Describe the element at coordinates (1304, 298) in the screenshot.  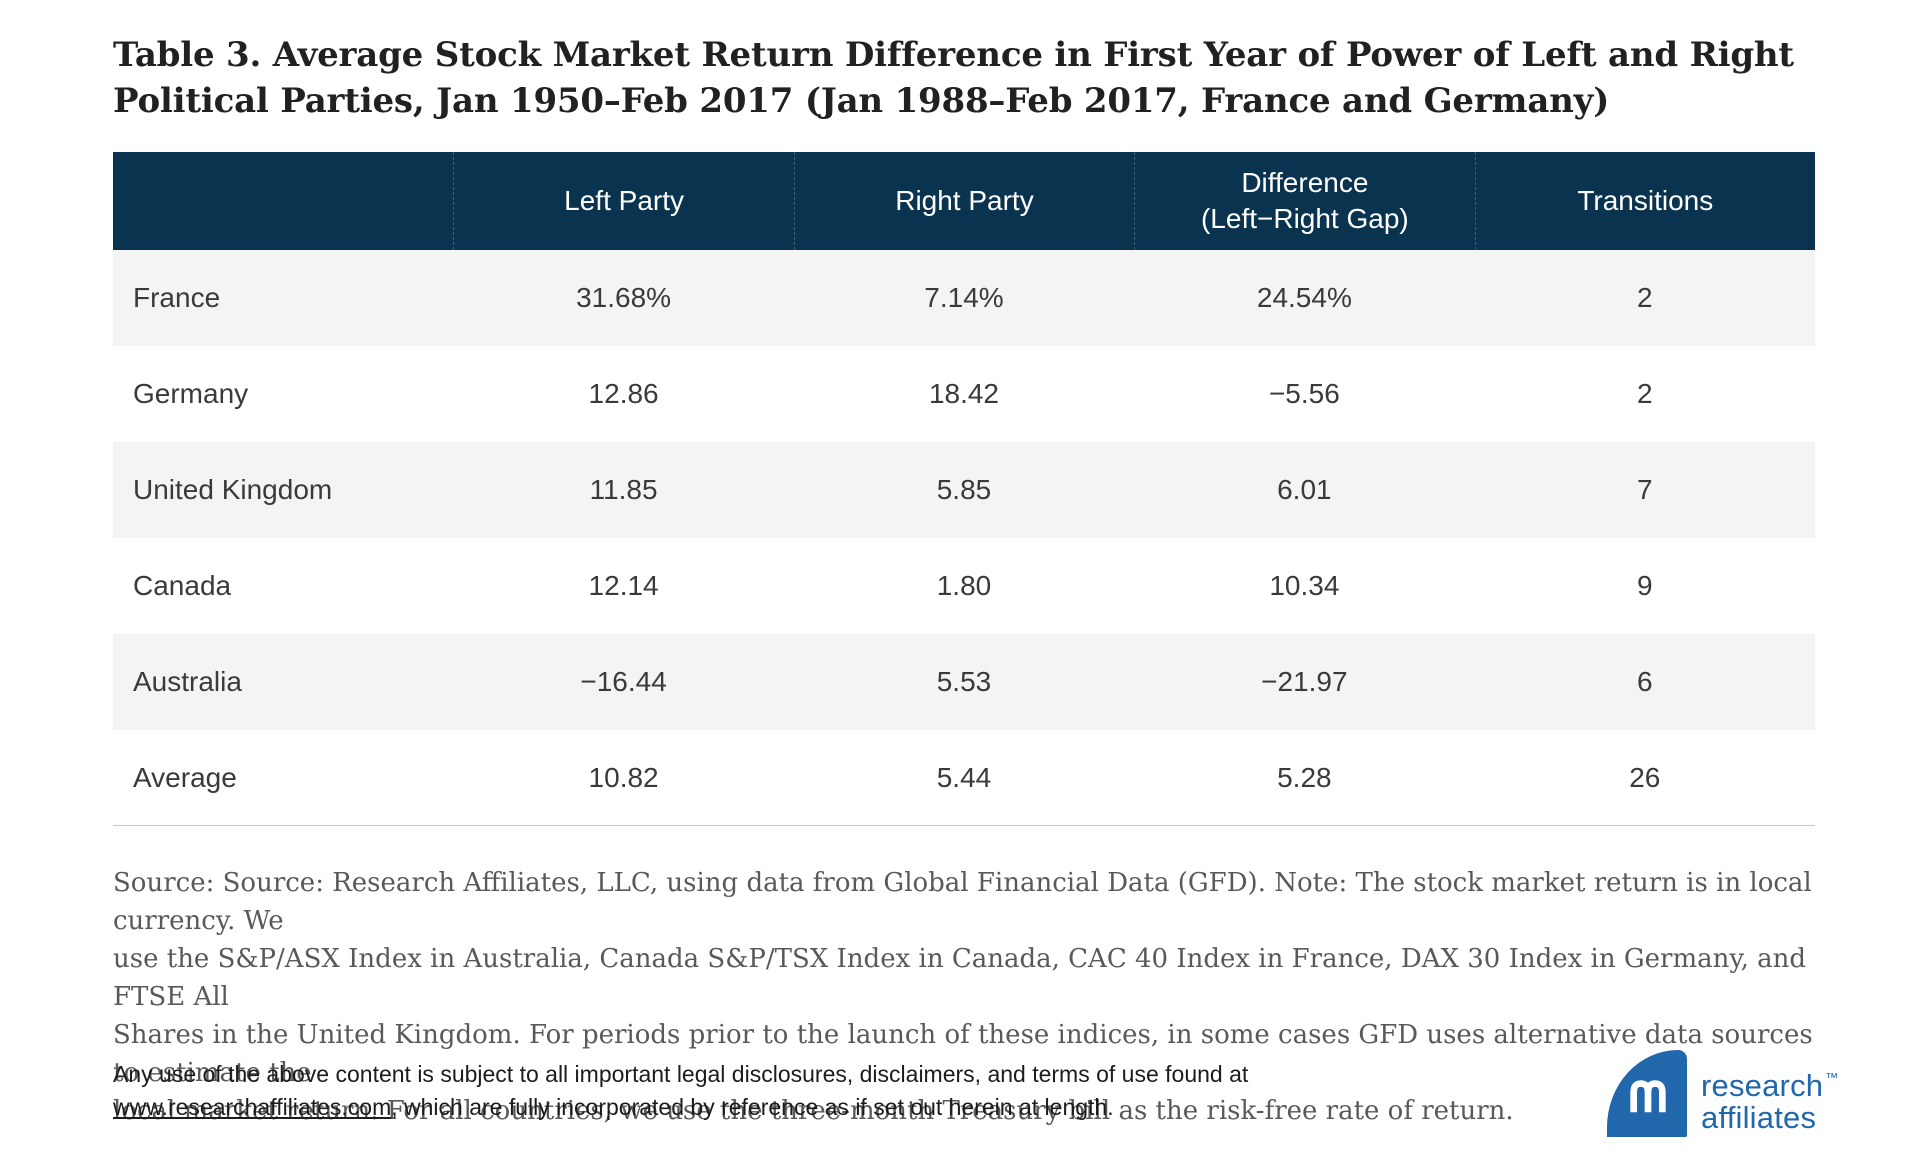
I see `difference-value: 24.54%` at that location.